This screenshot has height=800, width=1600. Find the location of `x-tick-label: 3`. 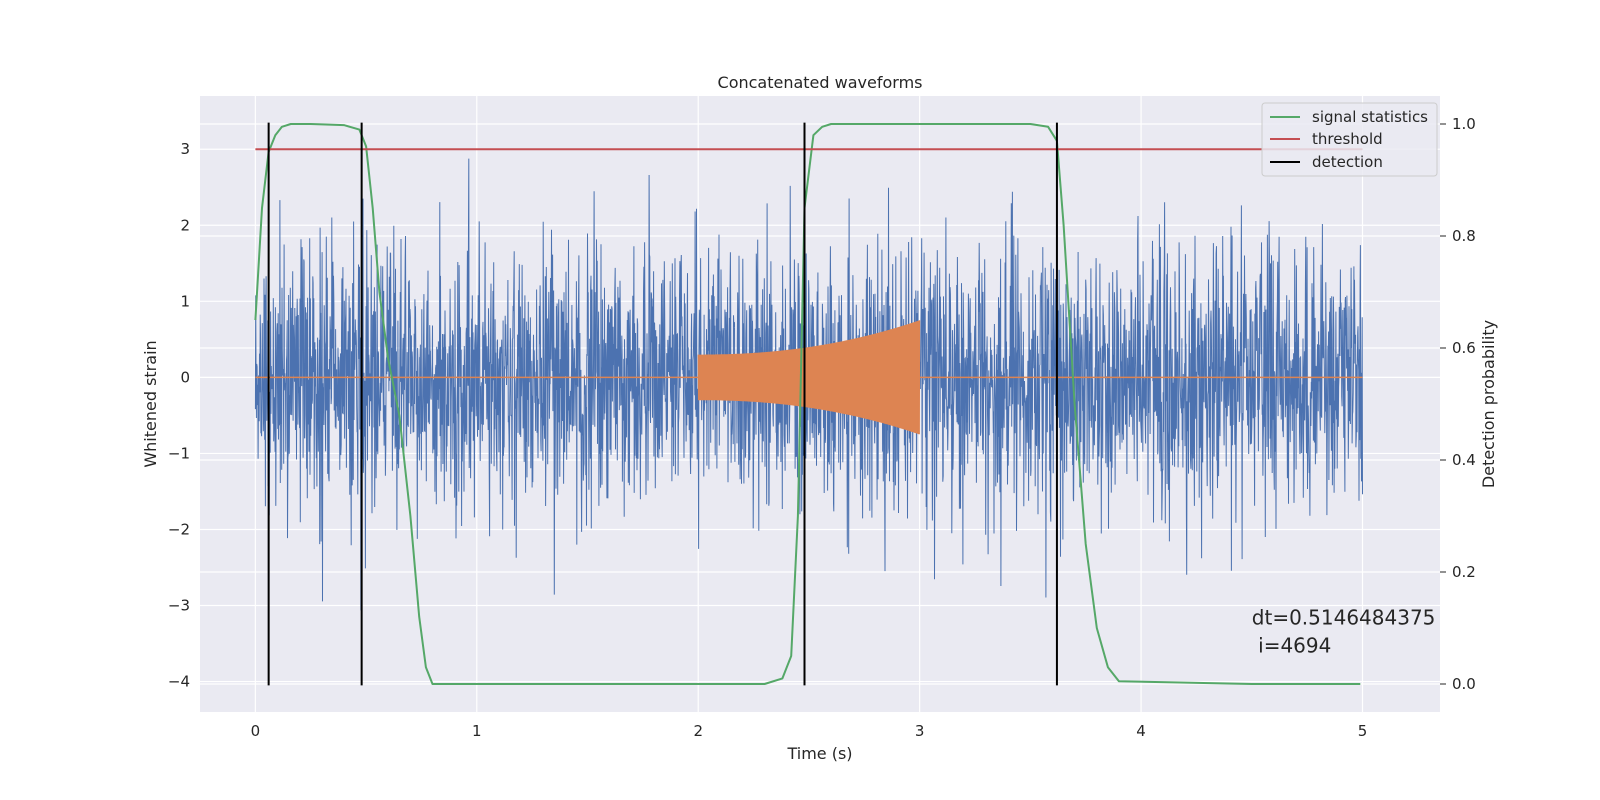

x-tick-label: 3 is located at coordinates (920, 731).